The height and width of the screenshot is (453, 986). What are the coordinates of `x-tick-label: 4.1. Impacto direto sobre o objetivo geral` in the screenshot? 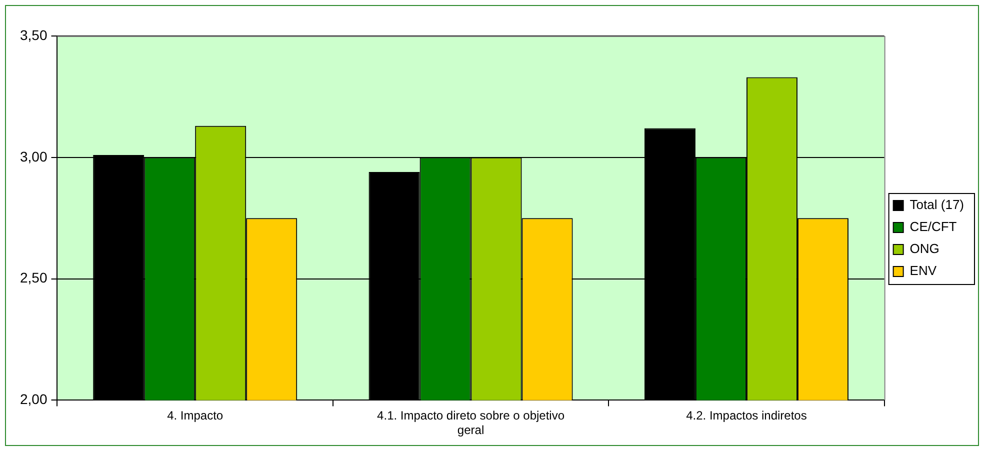 It's located at (471, 423).